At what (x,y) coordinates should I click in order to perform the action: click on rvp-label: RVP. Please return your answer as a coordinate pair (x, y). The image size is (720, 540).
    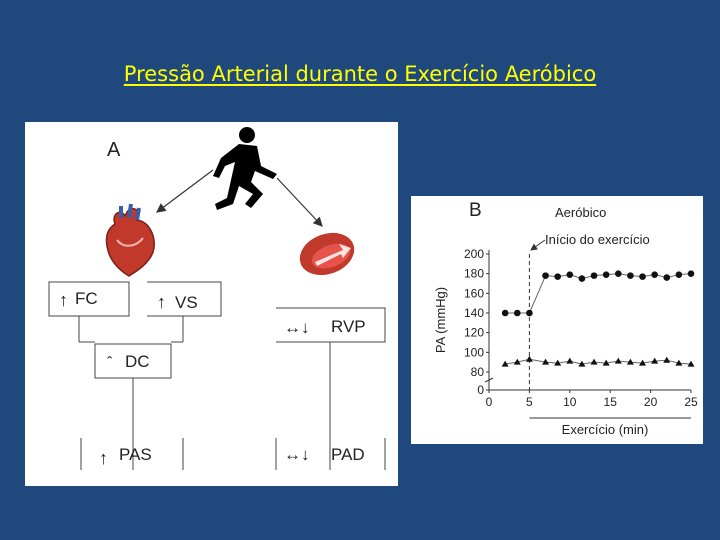
    Looking at the image, I should click on (348, 326).